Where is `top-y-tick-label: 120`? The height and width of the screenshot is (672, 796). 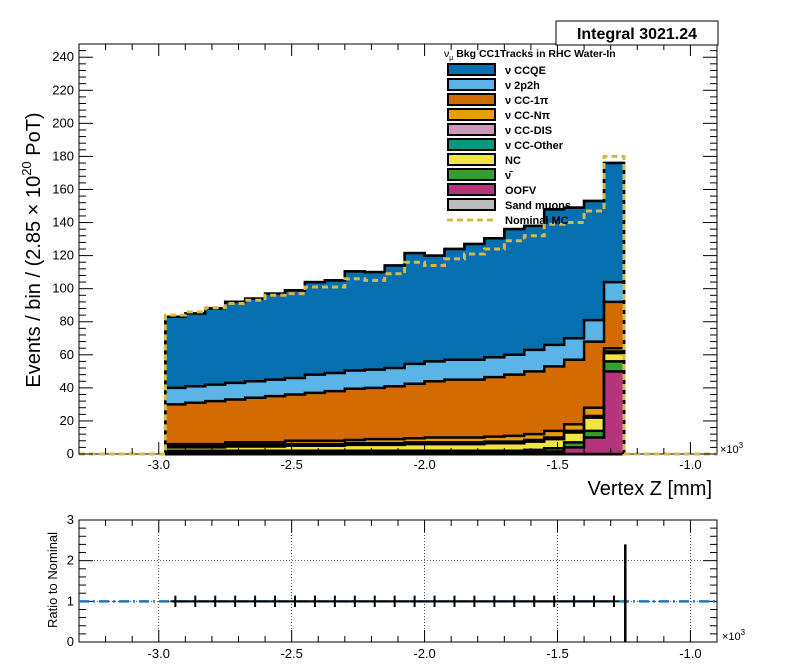
top-y-tick-label: 120 is located at coordinates (63, 255).